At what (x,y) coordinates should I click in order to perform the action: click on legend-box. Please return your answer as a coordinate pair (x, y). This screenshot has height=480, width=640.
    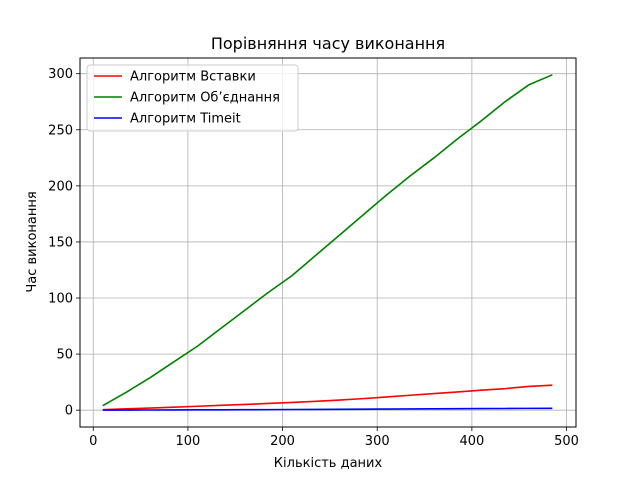
    Looking at the image, I should click on (192, 98).